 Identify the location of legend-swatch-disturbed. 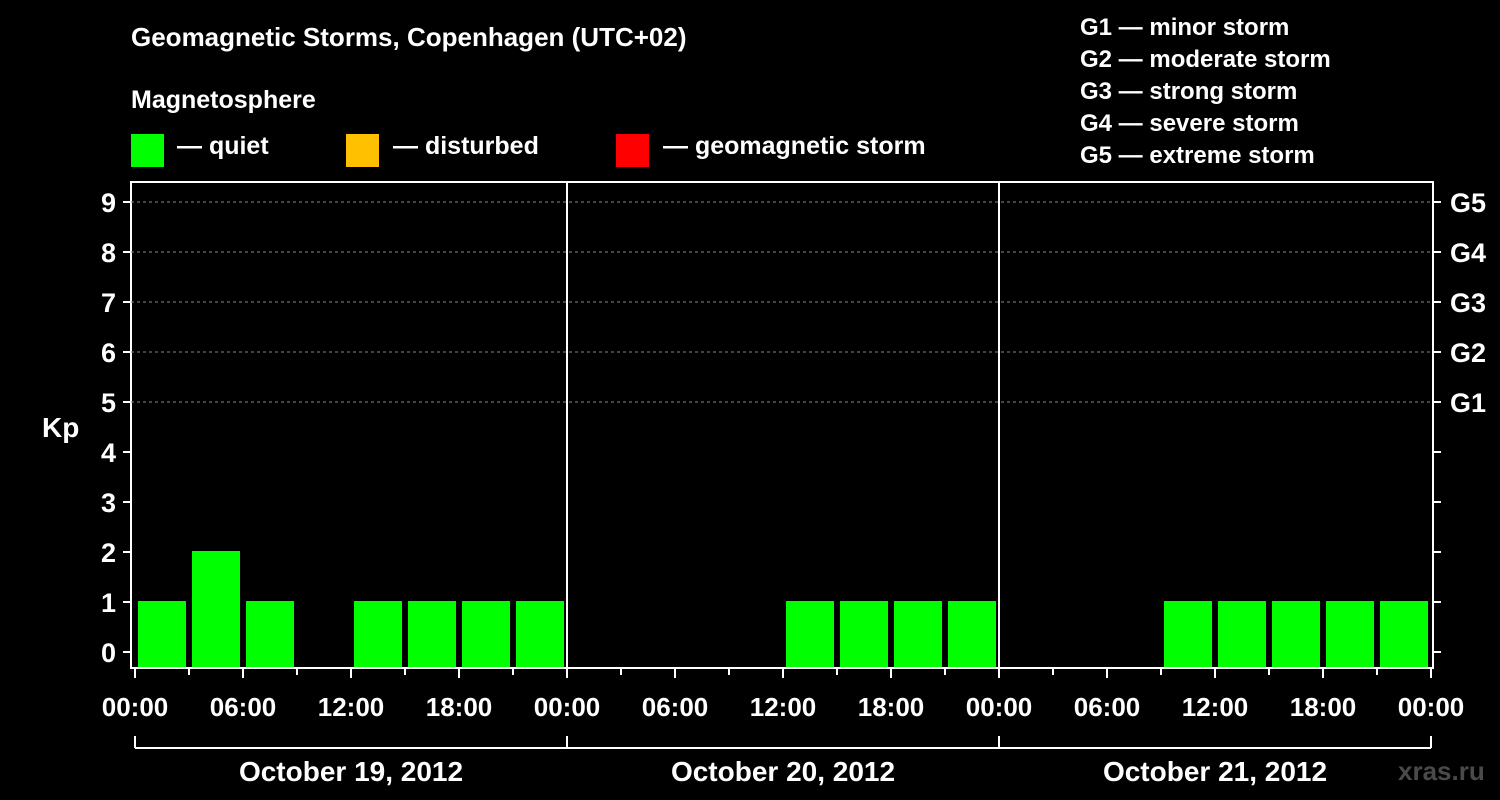
(362, 150).